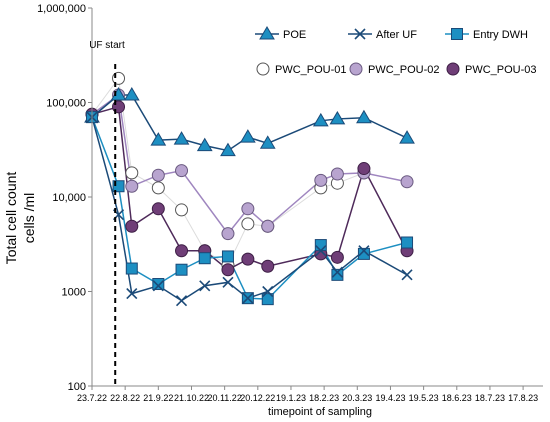 This screenshot has width=550, height=422. I want to click on x-tick-label: 19.1.23, so click(291, 398).